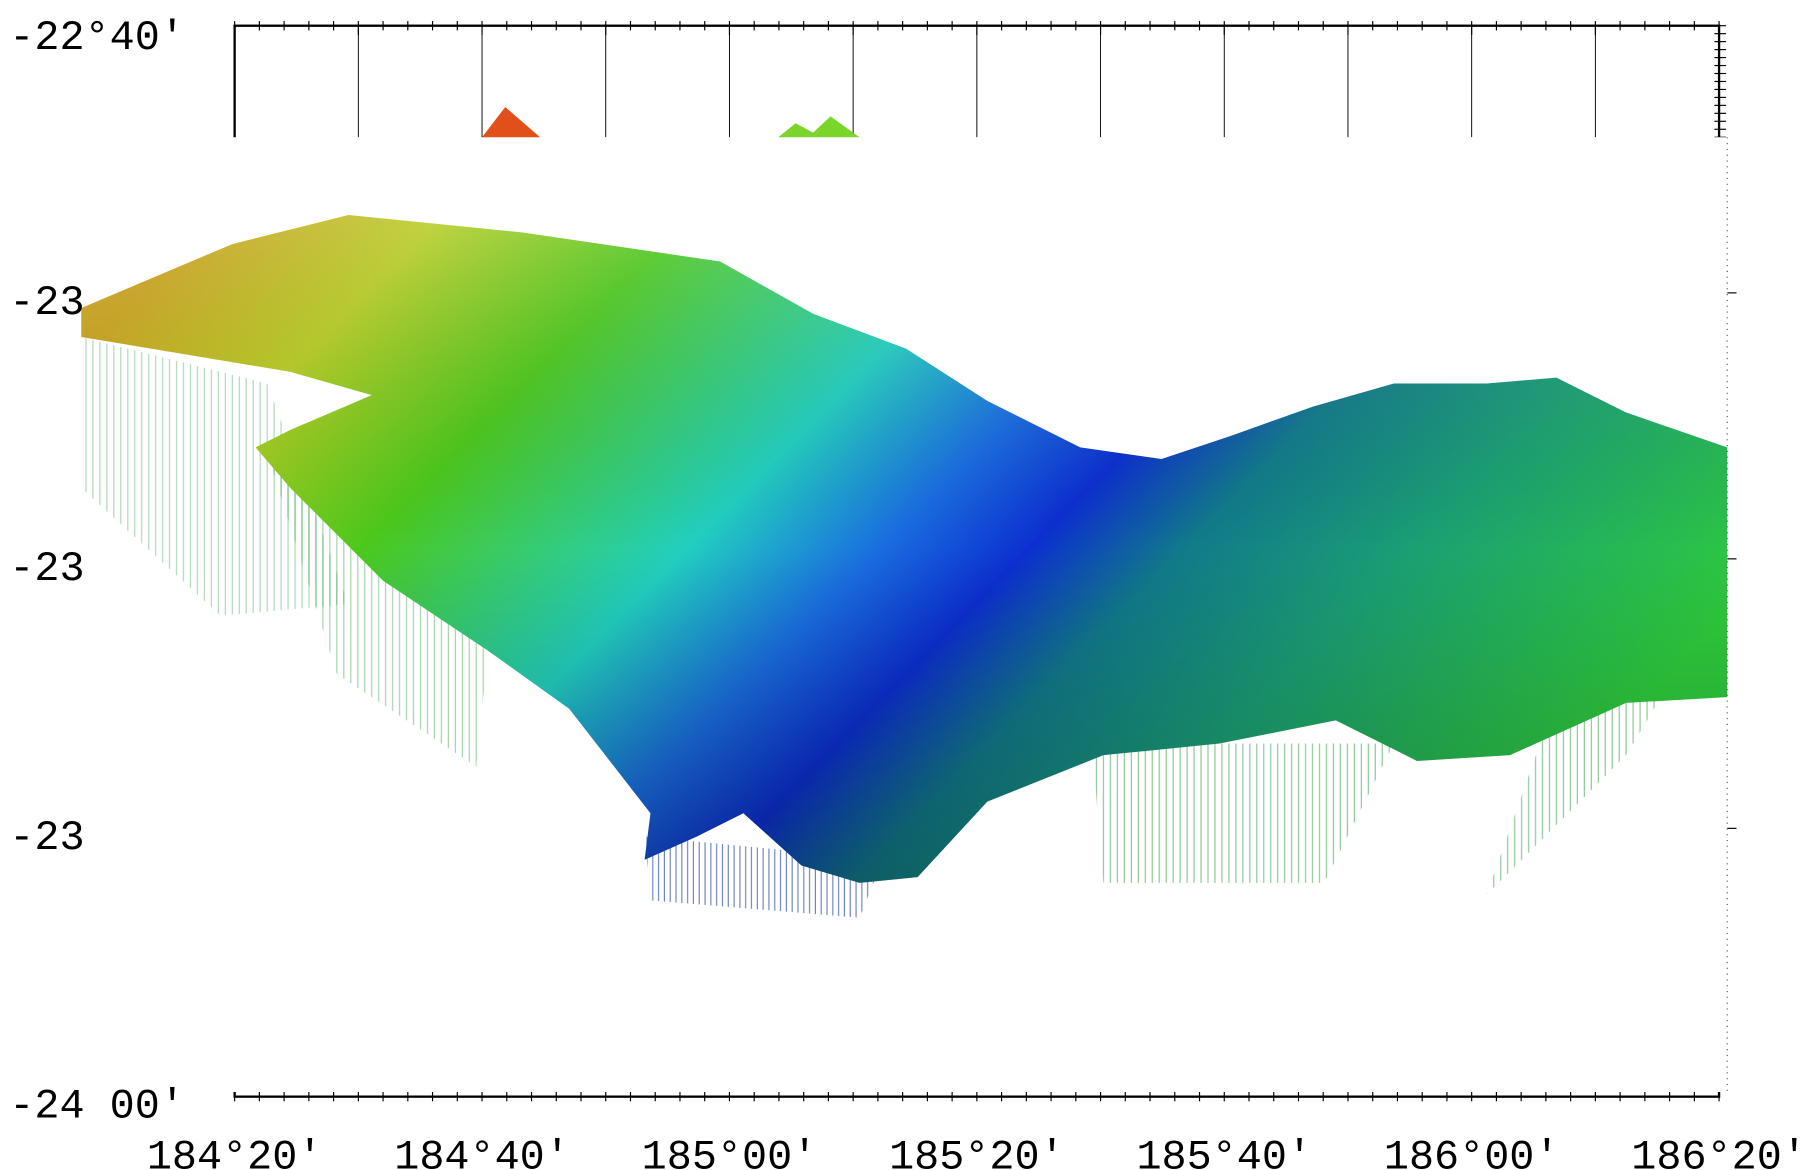 This screenshot has width=1812, height=1170. What do you see at coordinates (1719, 1152) in the screenshot?
I see `x-label: 186°20'` at bounding box center [1719, 1152].